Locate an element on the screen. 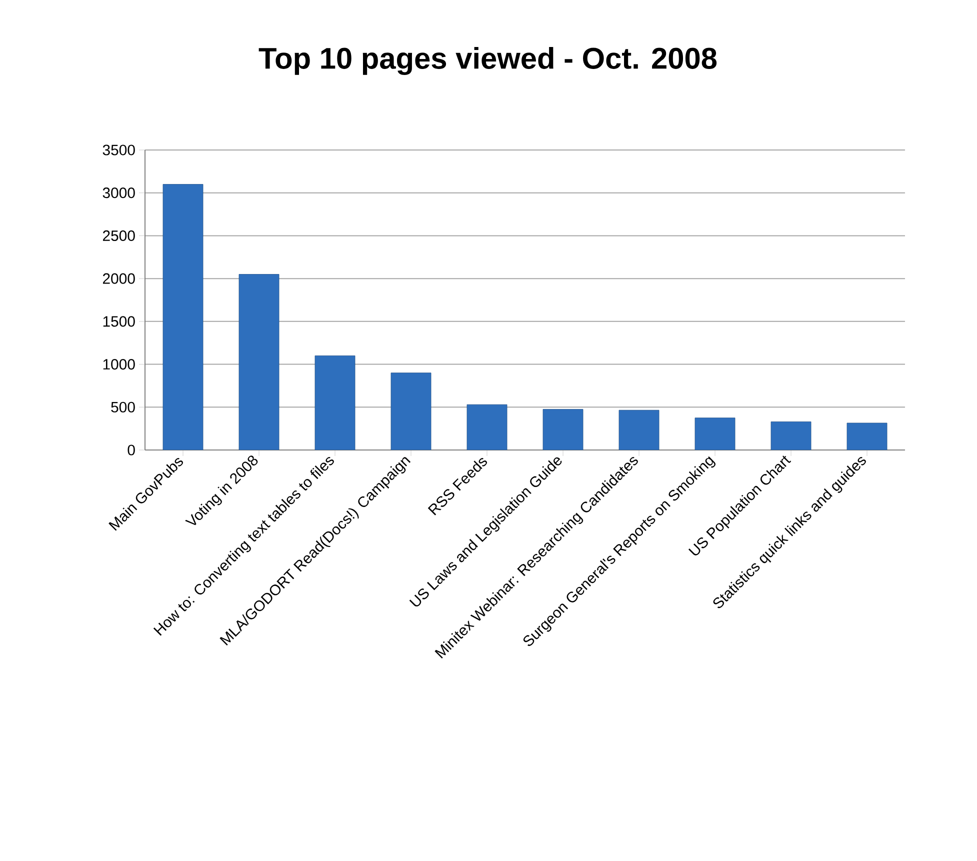  y-tick-label: 3000 is located at coordinates (118, 193).